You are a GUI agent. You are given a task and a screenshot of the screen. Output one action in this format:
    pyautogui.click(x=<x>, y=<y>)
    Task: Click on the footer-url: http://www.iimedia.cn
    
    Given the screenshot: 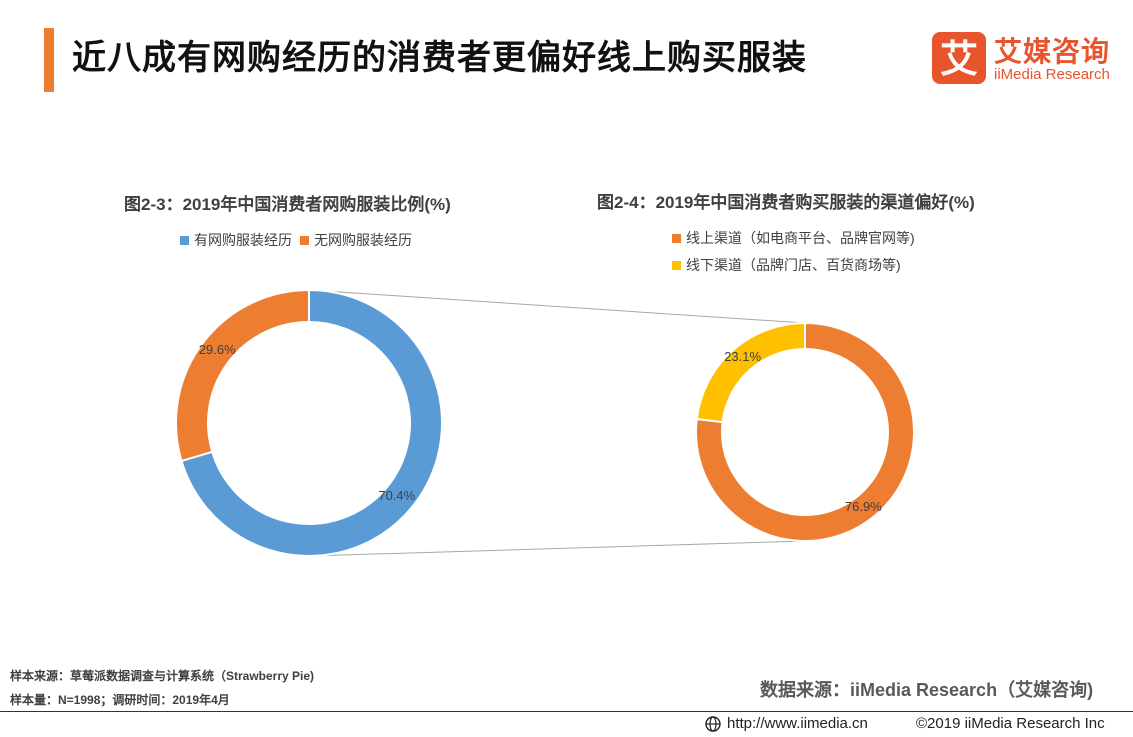 What is the action you would take?
    pyautogui.click(x=786, y=723)
    